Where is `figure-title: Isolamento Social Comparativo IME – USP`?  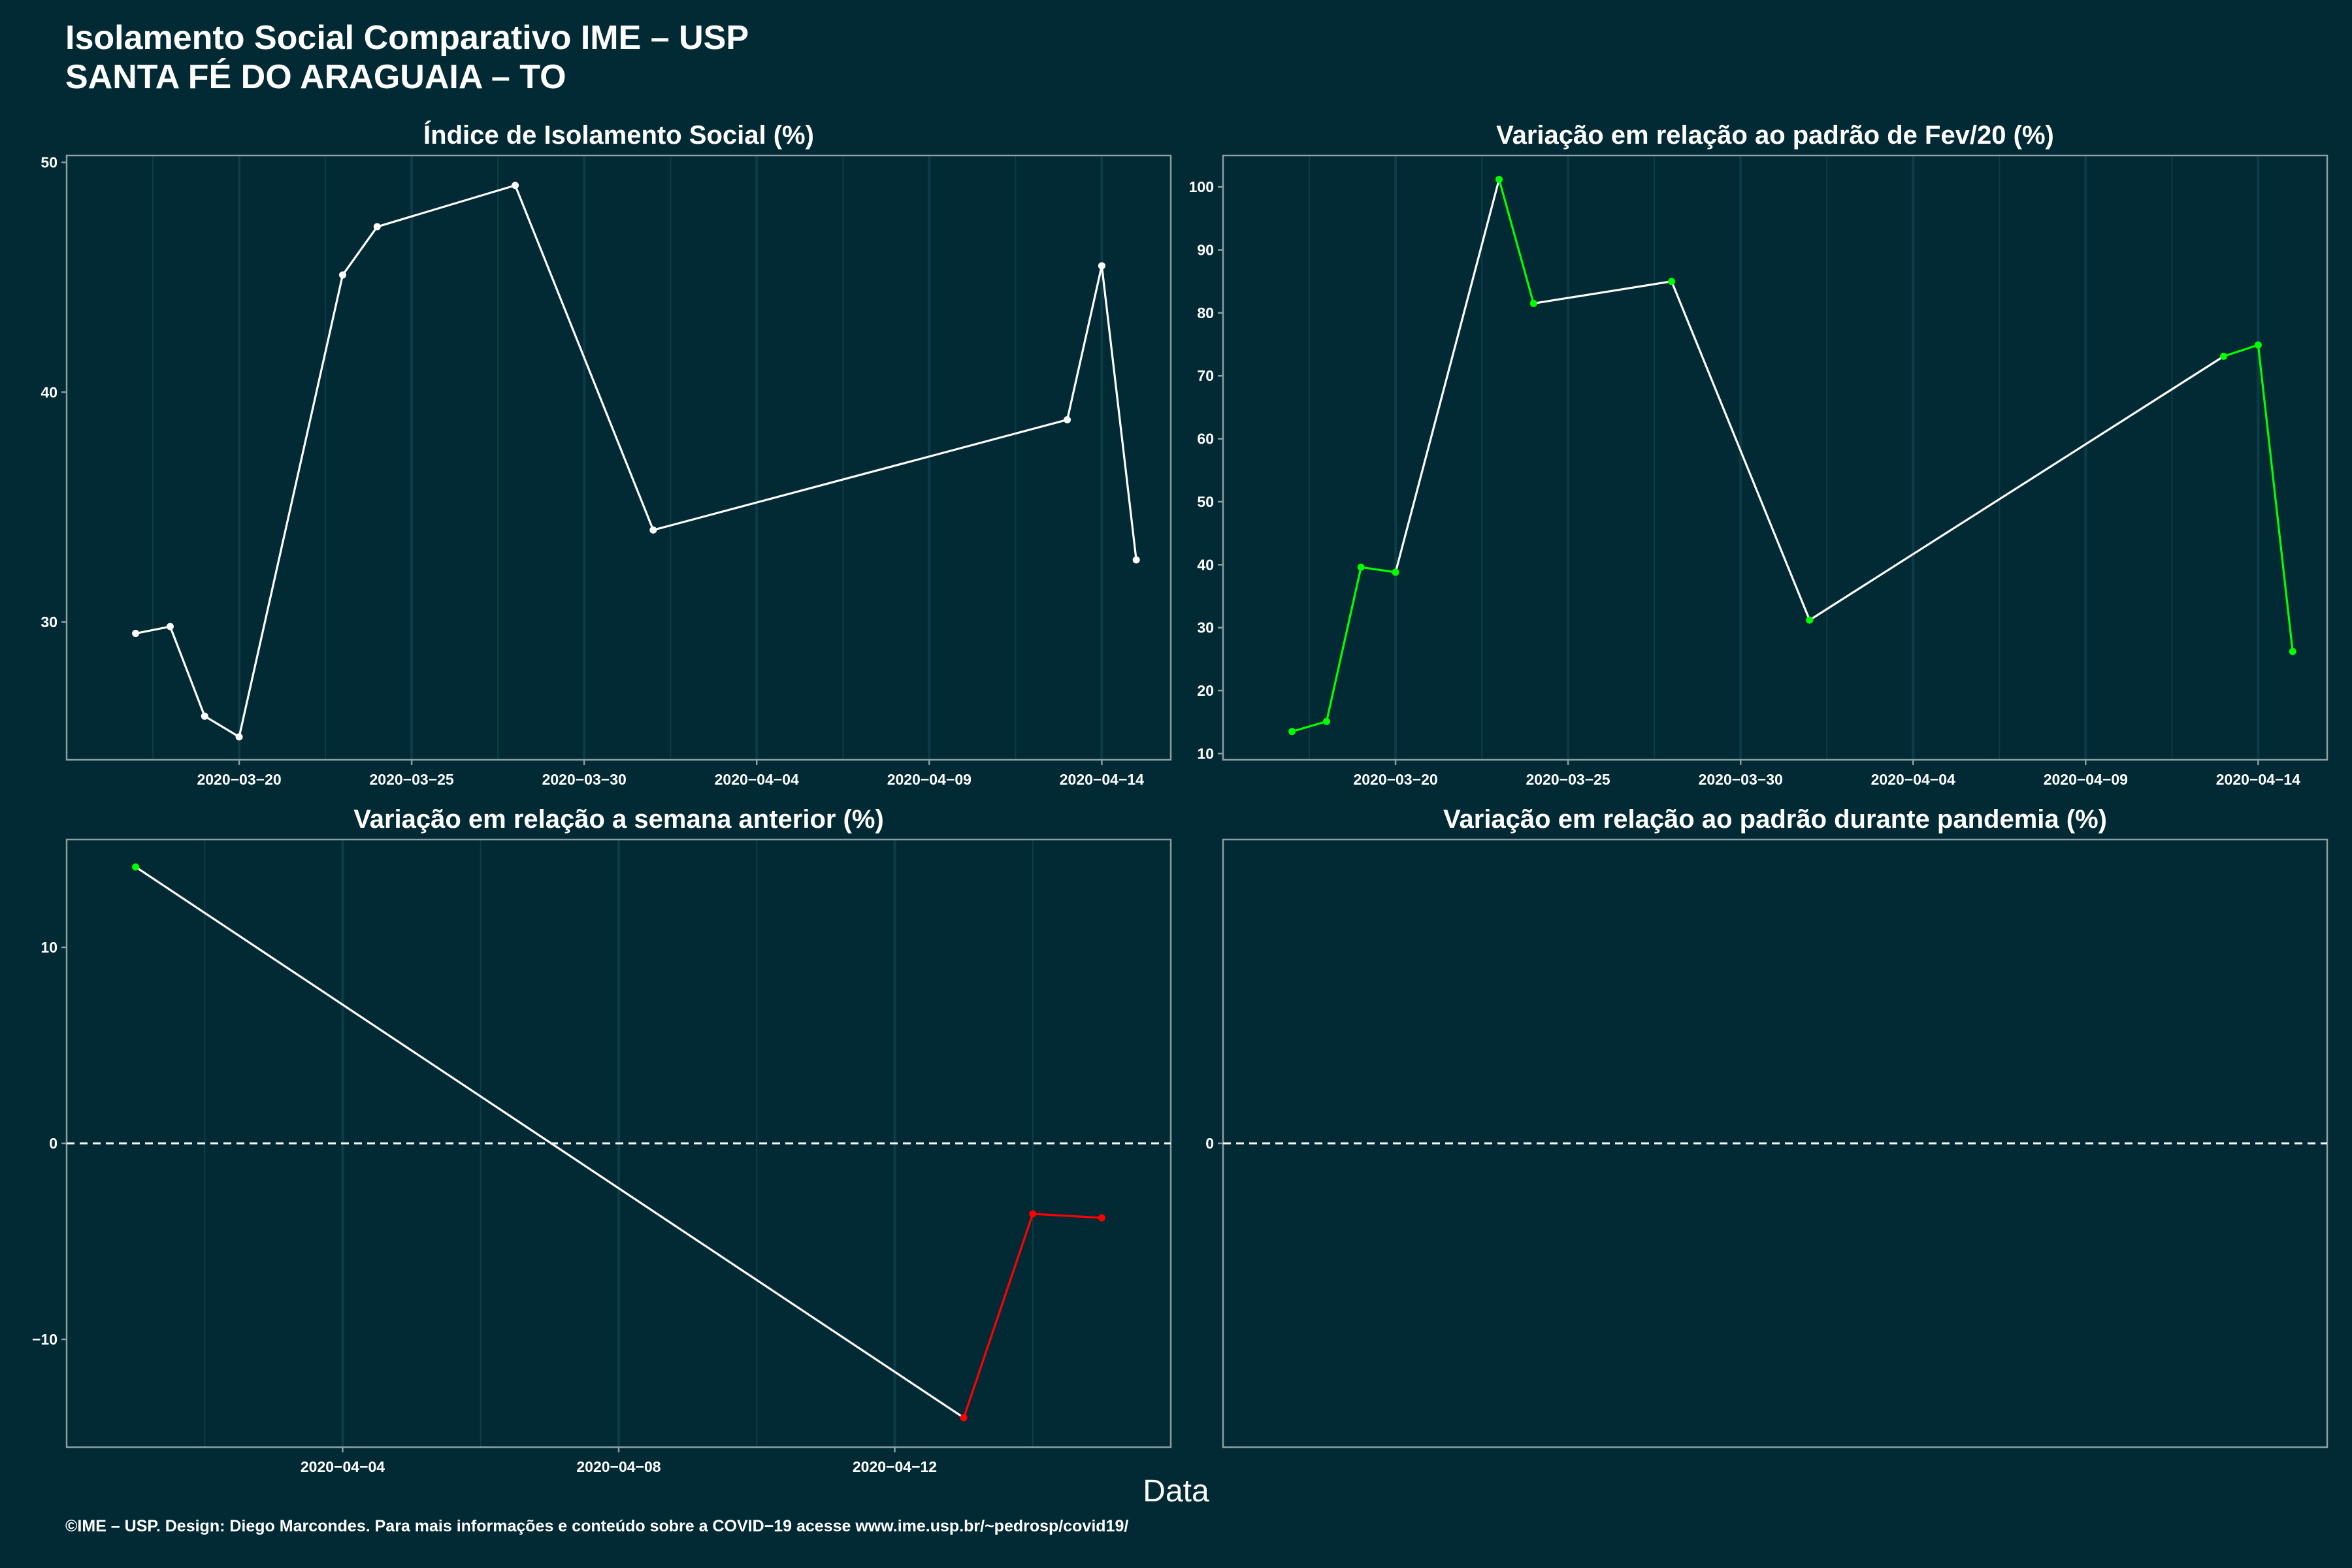 figure-title: Isolamento Social Comparativo IME – USP is located at coordinates (407, 38).